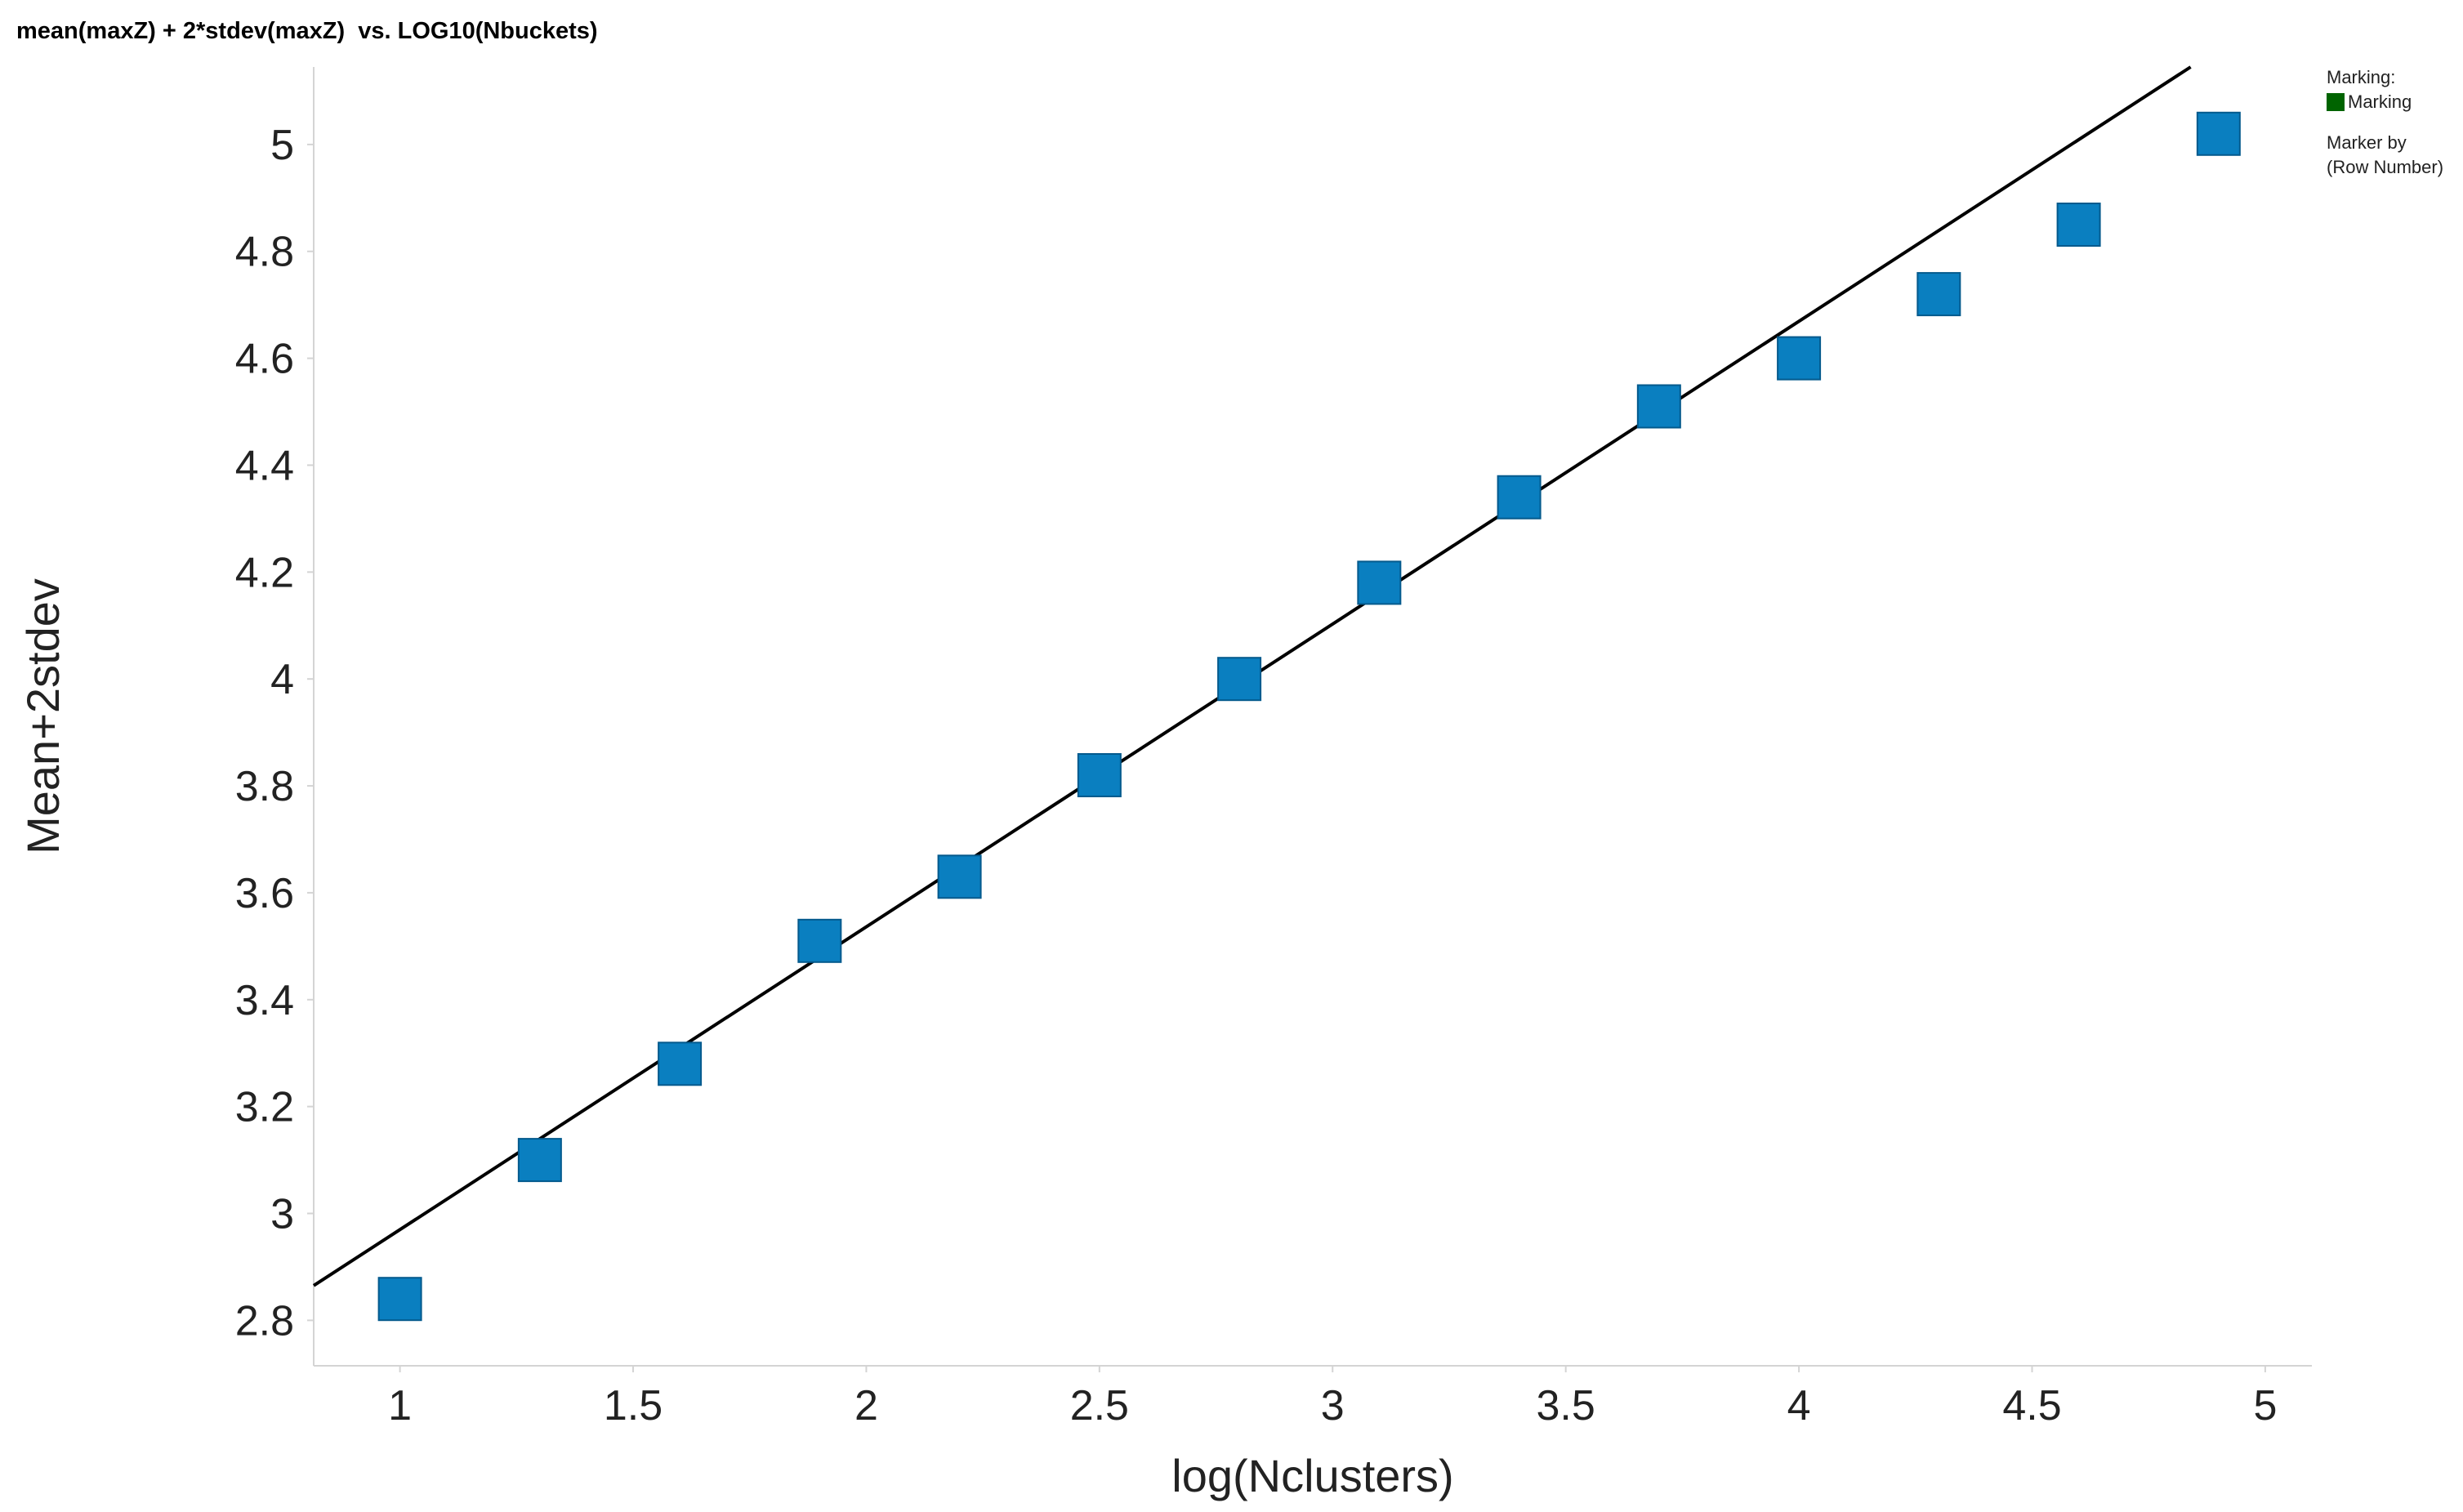  What do you see at coordinates (264, 360) in the screenshot?
I see `y-tick-label: 4.6` at bounding box center [264, 360].